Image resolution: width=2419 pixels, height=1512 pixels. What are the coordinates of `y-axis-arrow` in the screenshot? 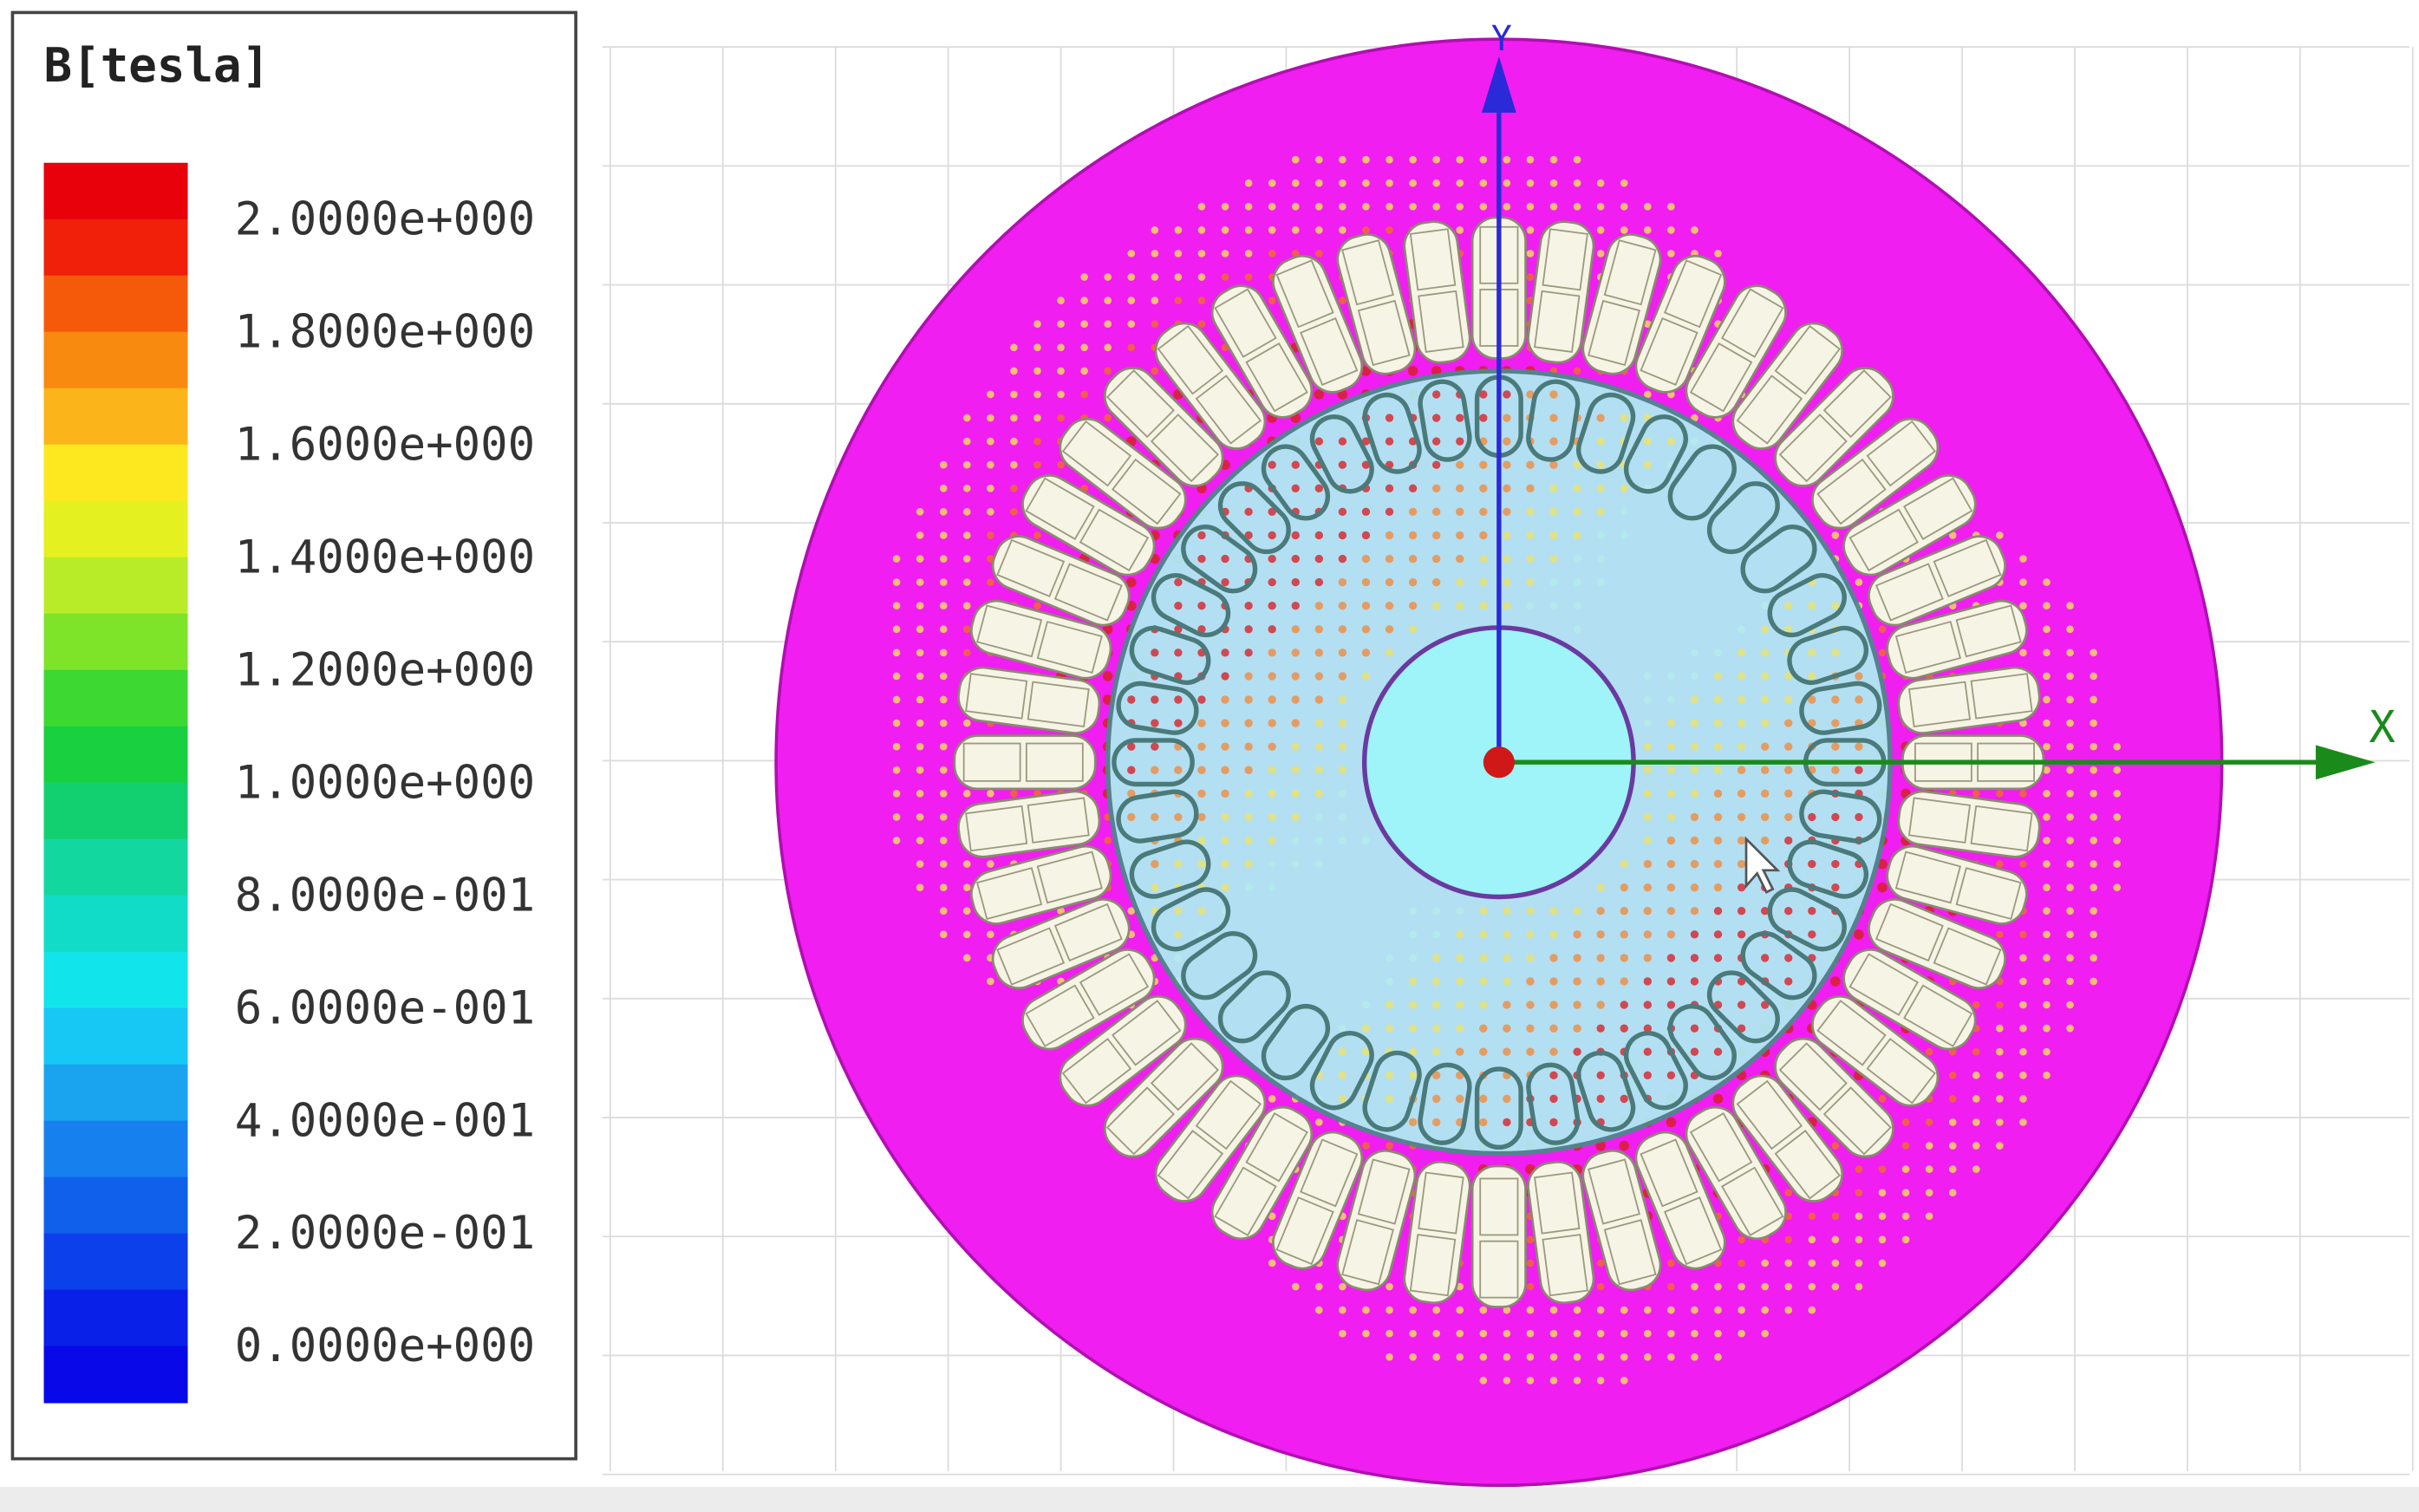 It's located at (1499, 84).